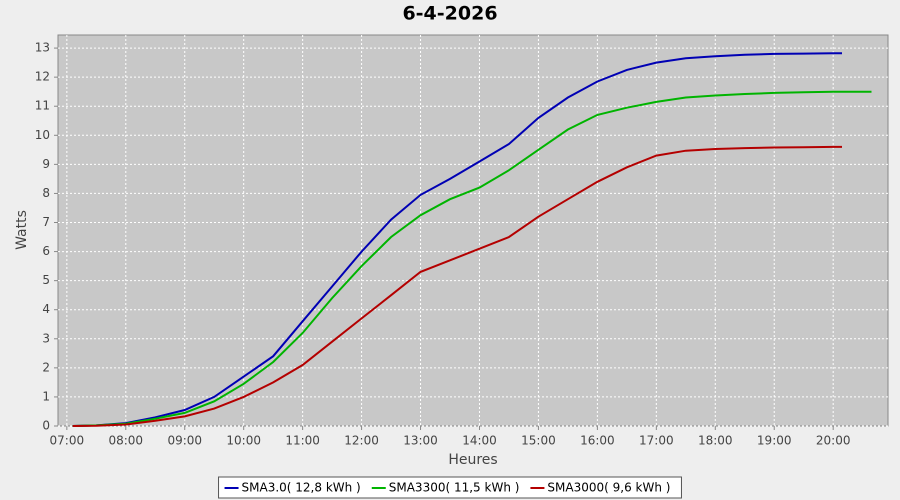 The height and width of the screenshot is (500, 900). I want to click on y-tick-label: 7, so click(46, 222).